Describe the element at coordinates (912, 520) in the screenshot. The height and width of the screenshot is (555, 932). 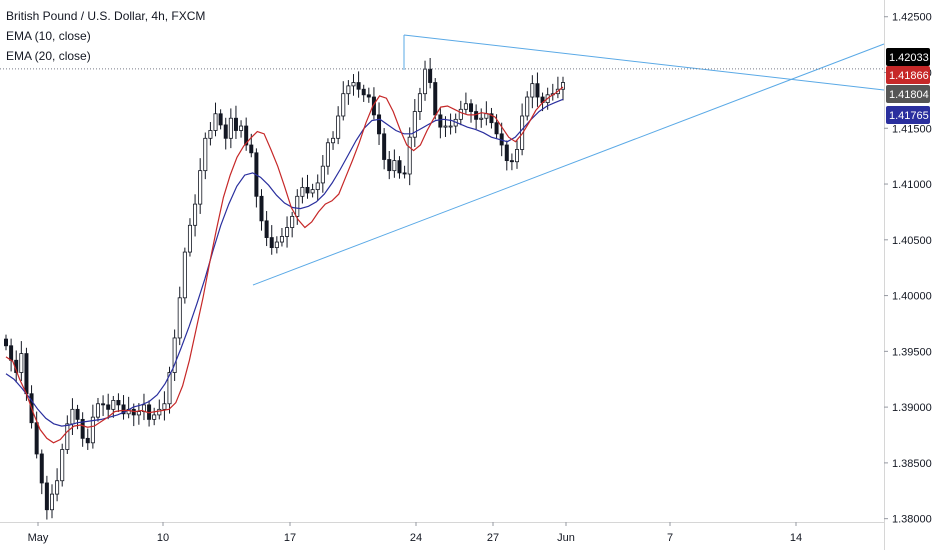
I see `y-tick-label: 1.38000` at that location.